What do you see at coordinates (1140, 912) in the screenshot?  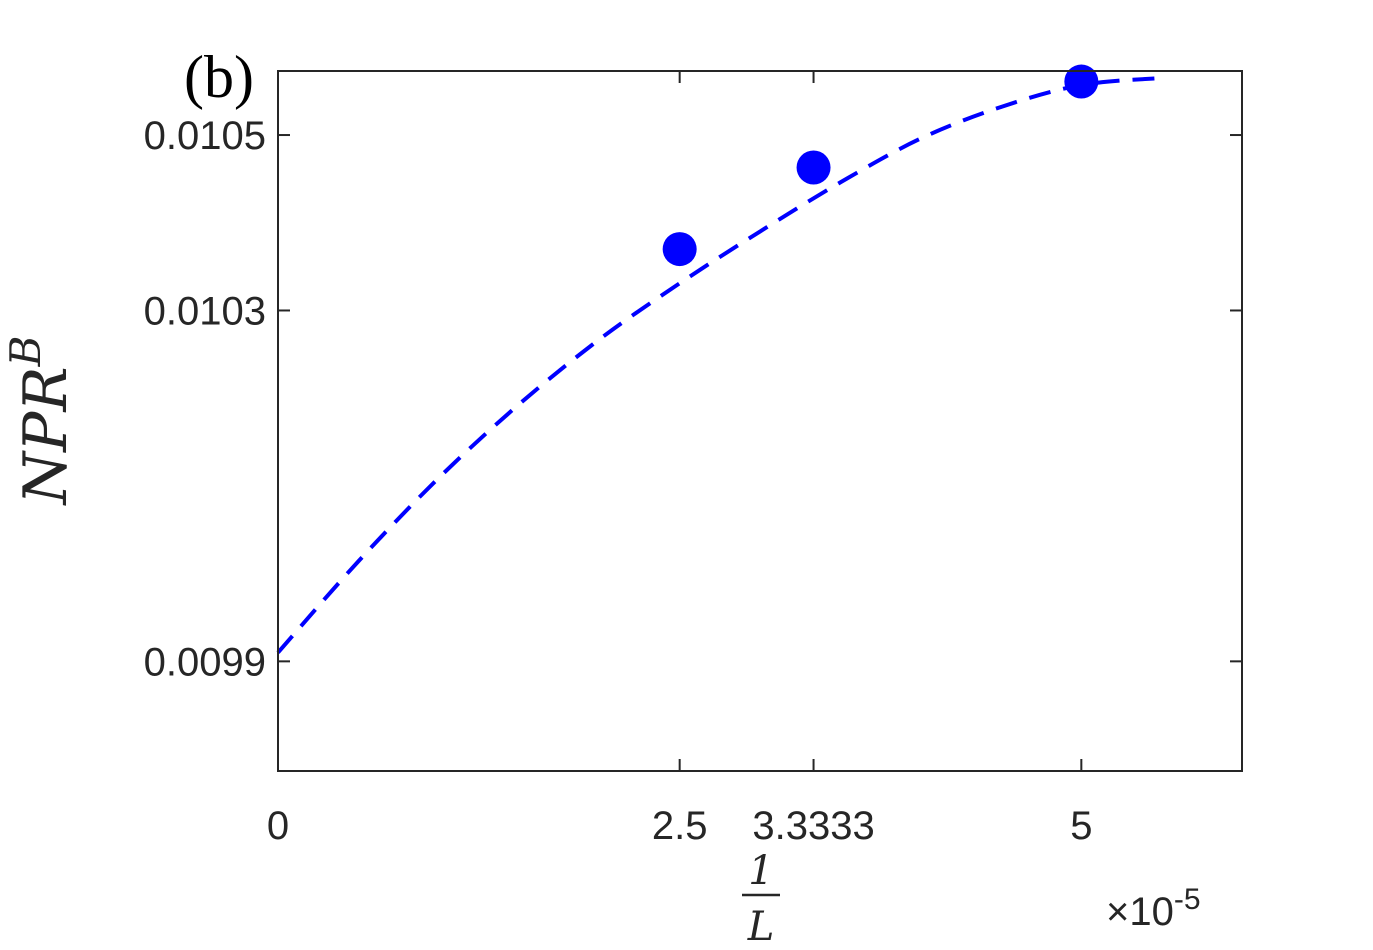 I see `x-axis-exponent-base: ×10` at bounding box center [1140, 912].